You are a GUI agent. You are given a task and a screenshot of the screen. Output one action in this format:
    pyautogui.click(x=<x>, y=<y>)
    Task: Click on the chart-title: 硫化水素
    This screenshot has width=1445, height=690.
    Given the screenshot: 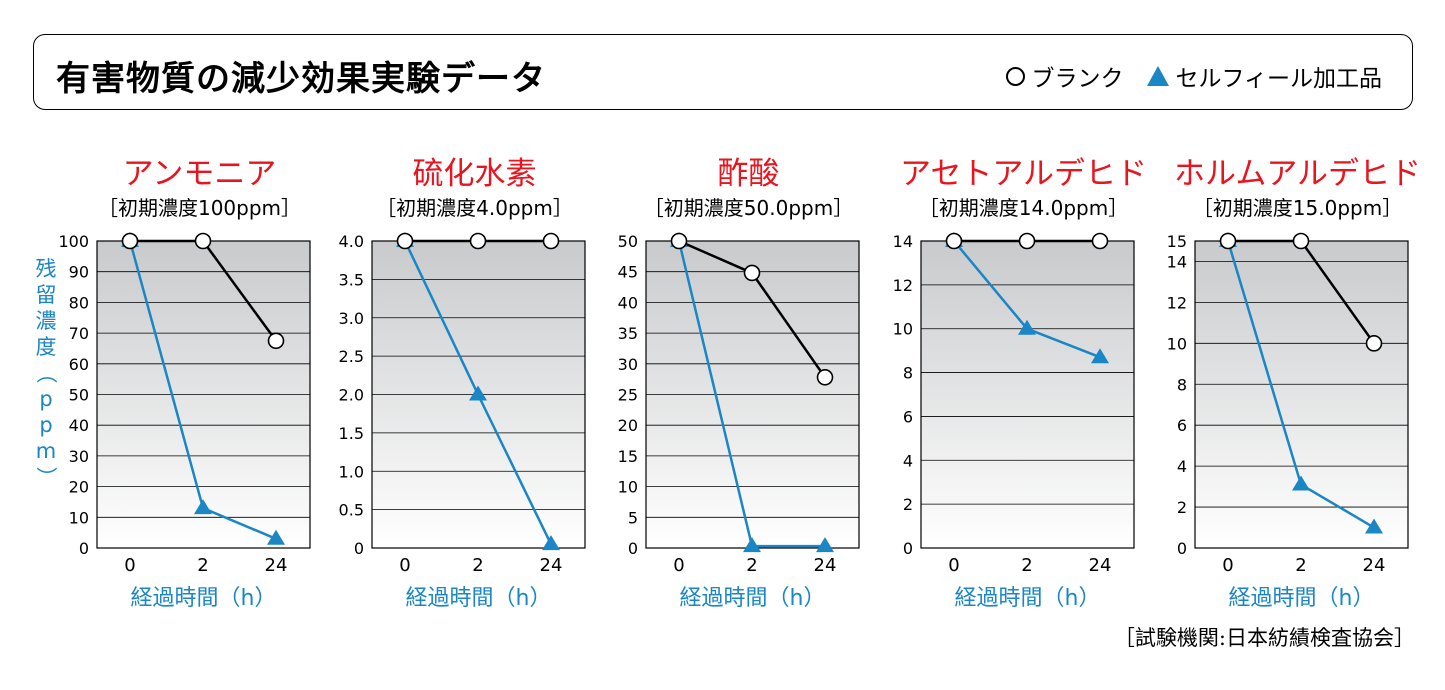 What is the action you would take?
    pyautogui.click(x=475, y=174)
    